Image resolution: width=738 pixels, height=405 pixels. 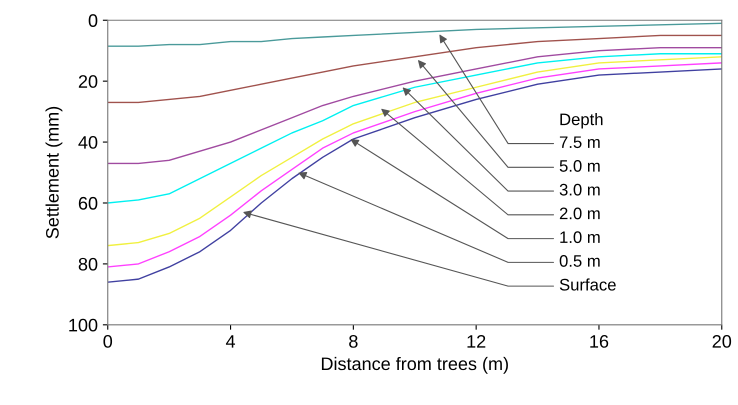 I want to click on x-tick-label: 20, so click(x=722, y=341).